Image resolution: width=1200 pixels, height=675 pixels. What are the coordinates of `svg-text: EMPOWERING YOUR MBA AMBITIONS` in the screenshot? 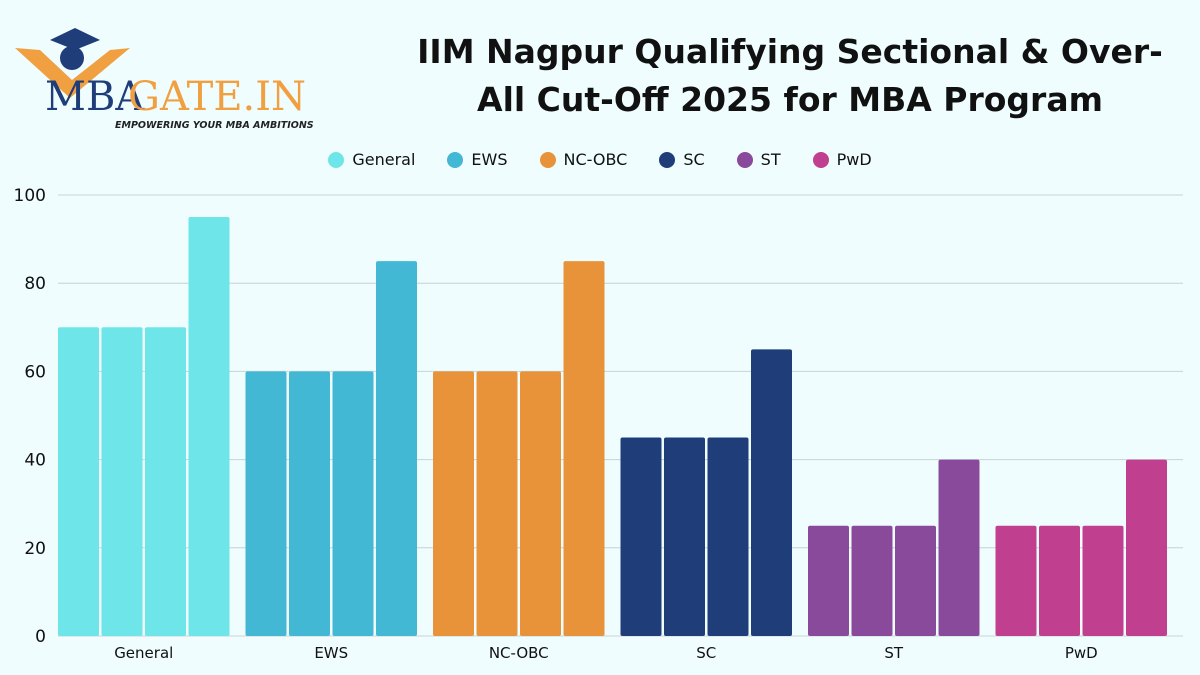 It's located at (214, 125).